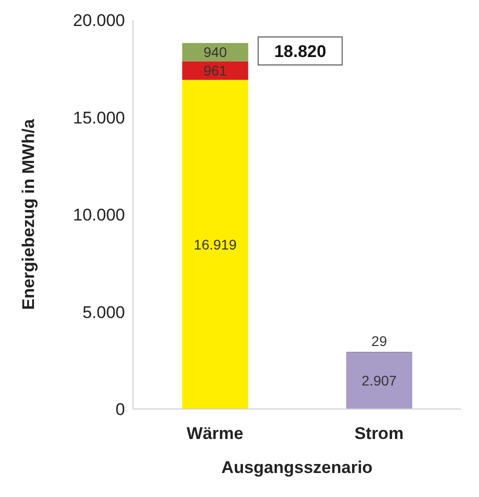  Describe the element at coordinates (297, 467) in the screenshot. I see `x-axis-title: Ausgangsszenario` at that location.